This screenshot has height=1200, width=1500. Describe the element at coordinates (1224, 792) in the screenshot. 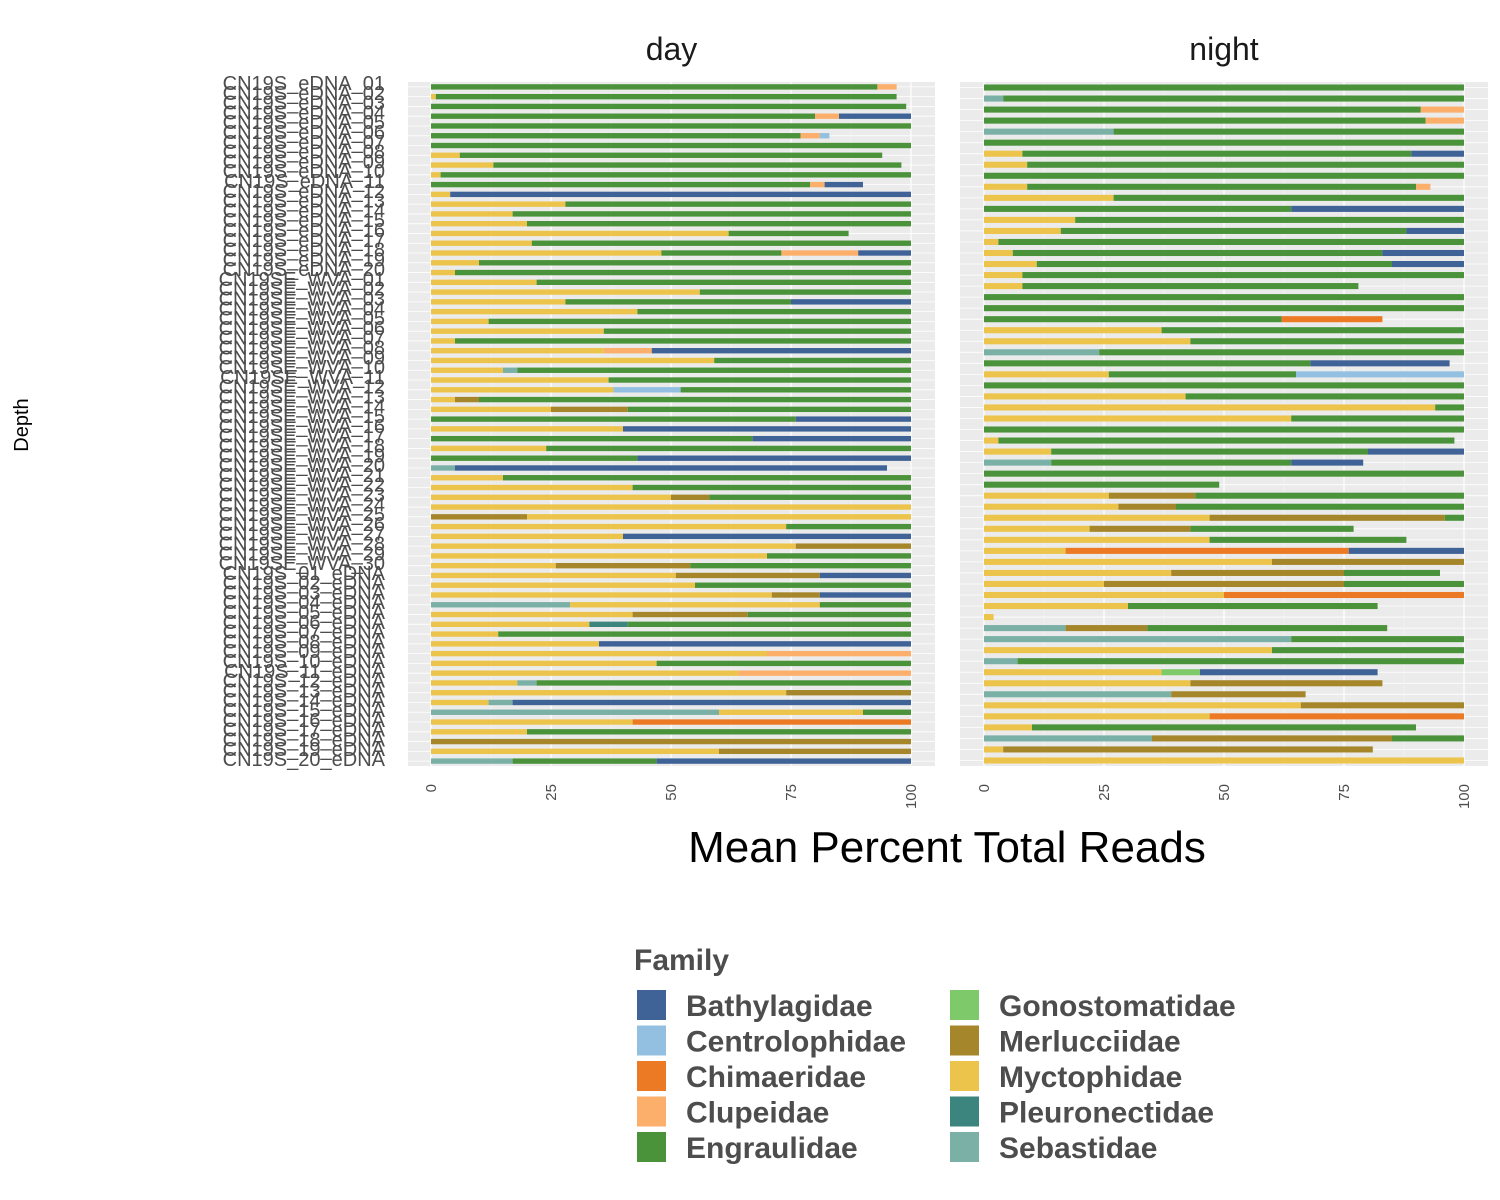

I see `x-tick-label: 50` at that location.